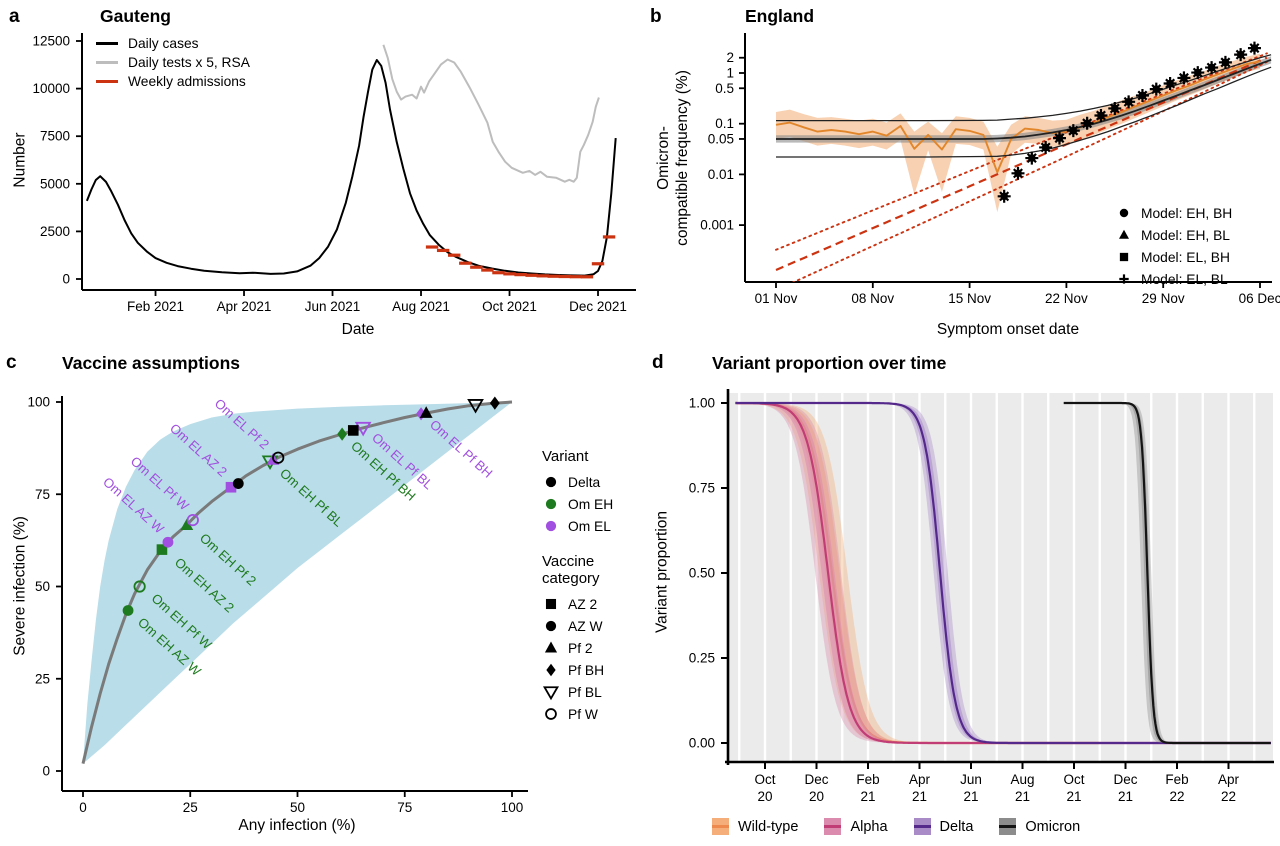  I want to click on legend-item: Model: EL, BH, so click(1173, 257).